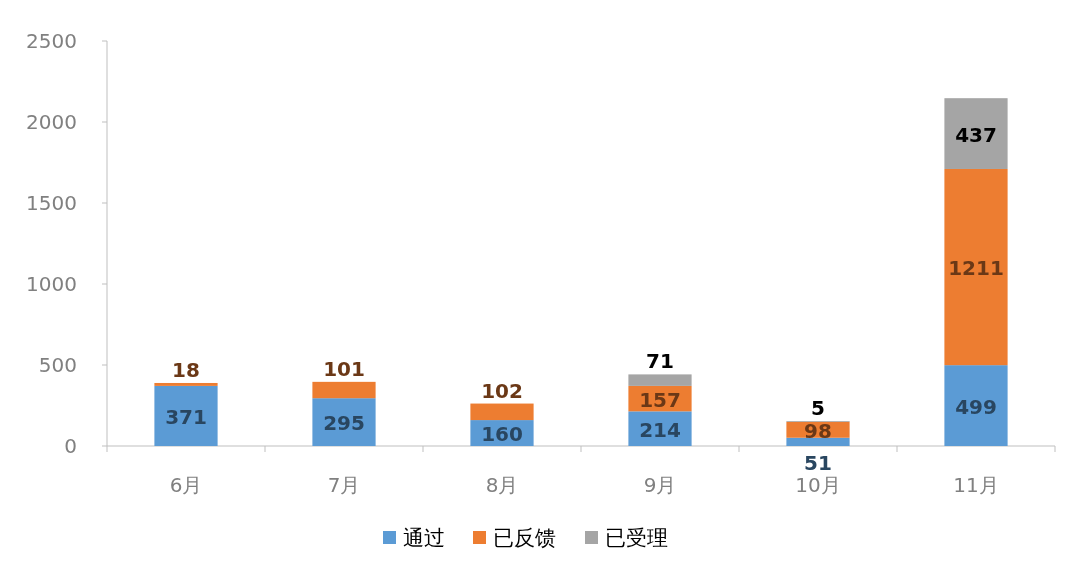 Image resolution: width=1080 pixels, height=572 pixels. I want to click on y-tick-label: 2000, so click(51, 122).